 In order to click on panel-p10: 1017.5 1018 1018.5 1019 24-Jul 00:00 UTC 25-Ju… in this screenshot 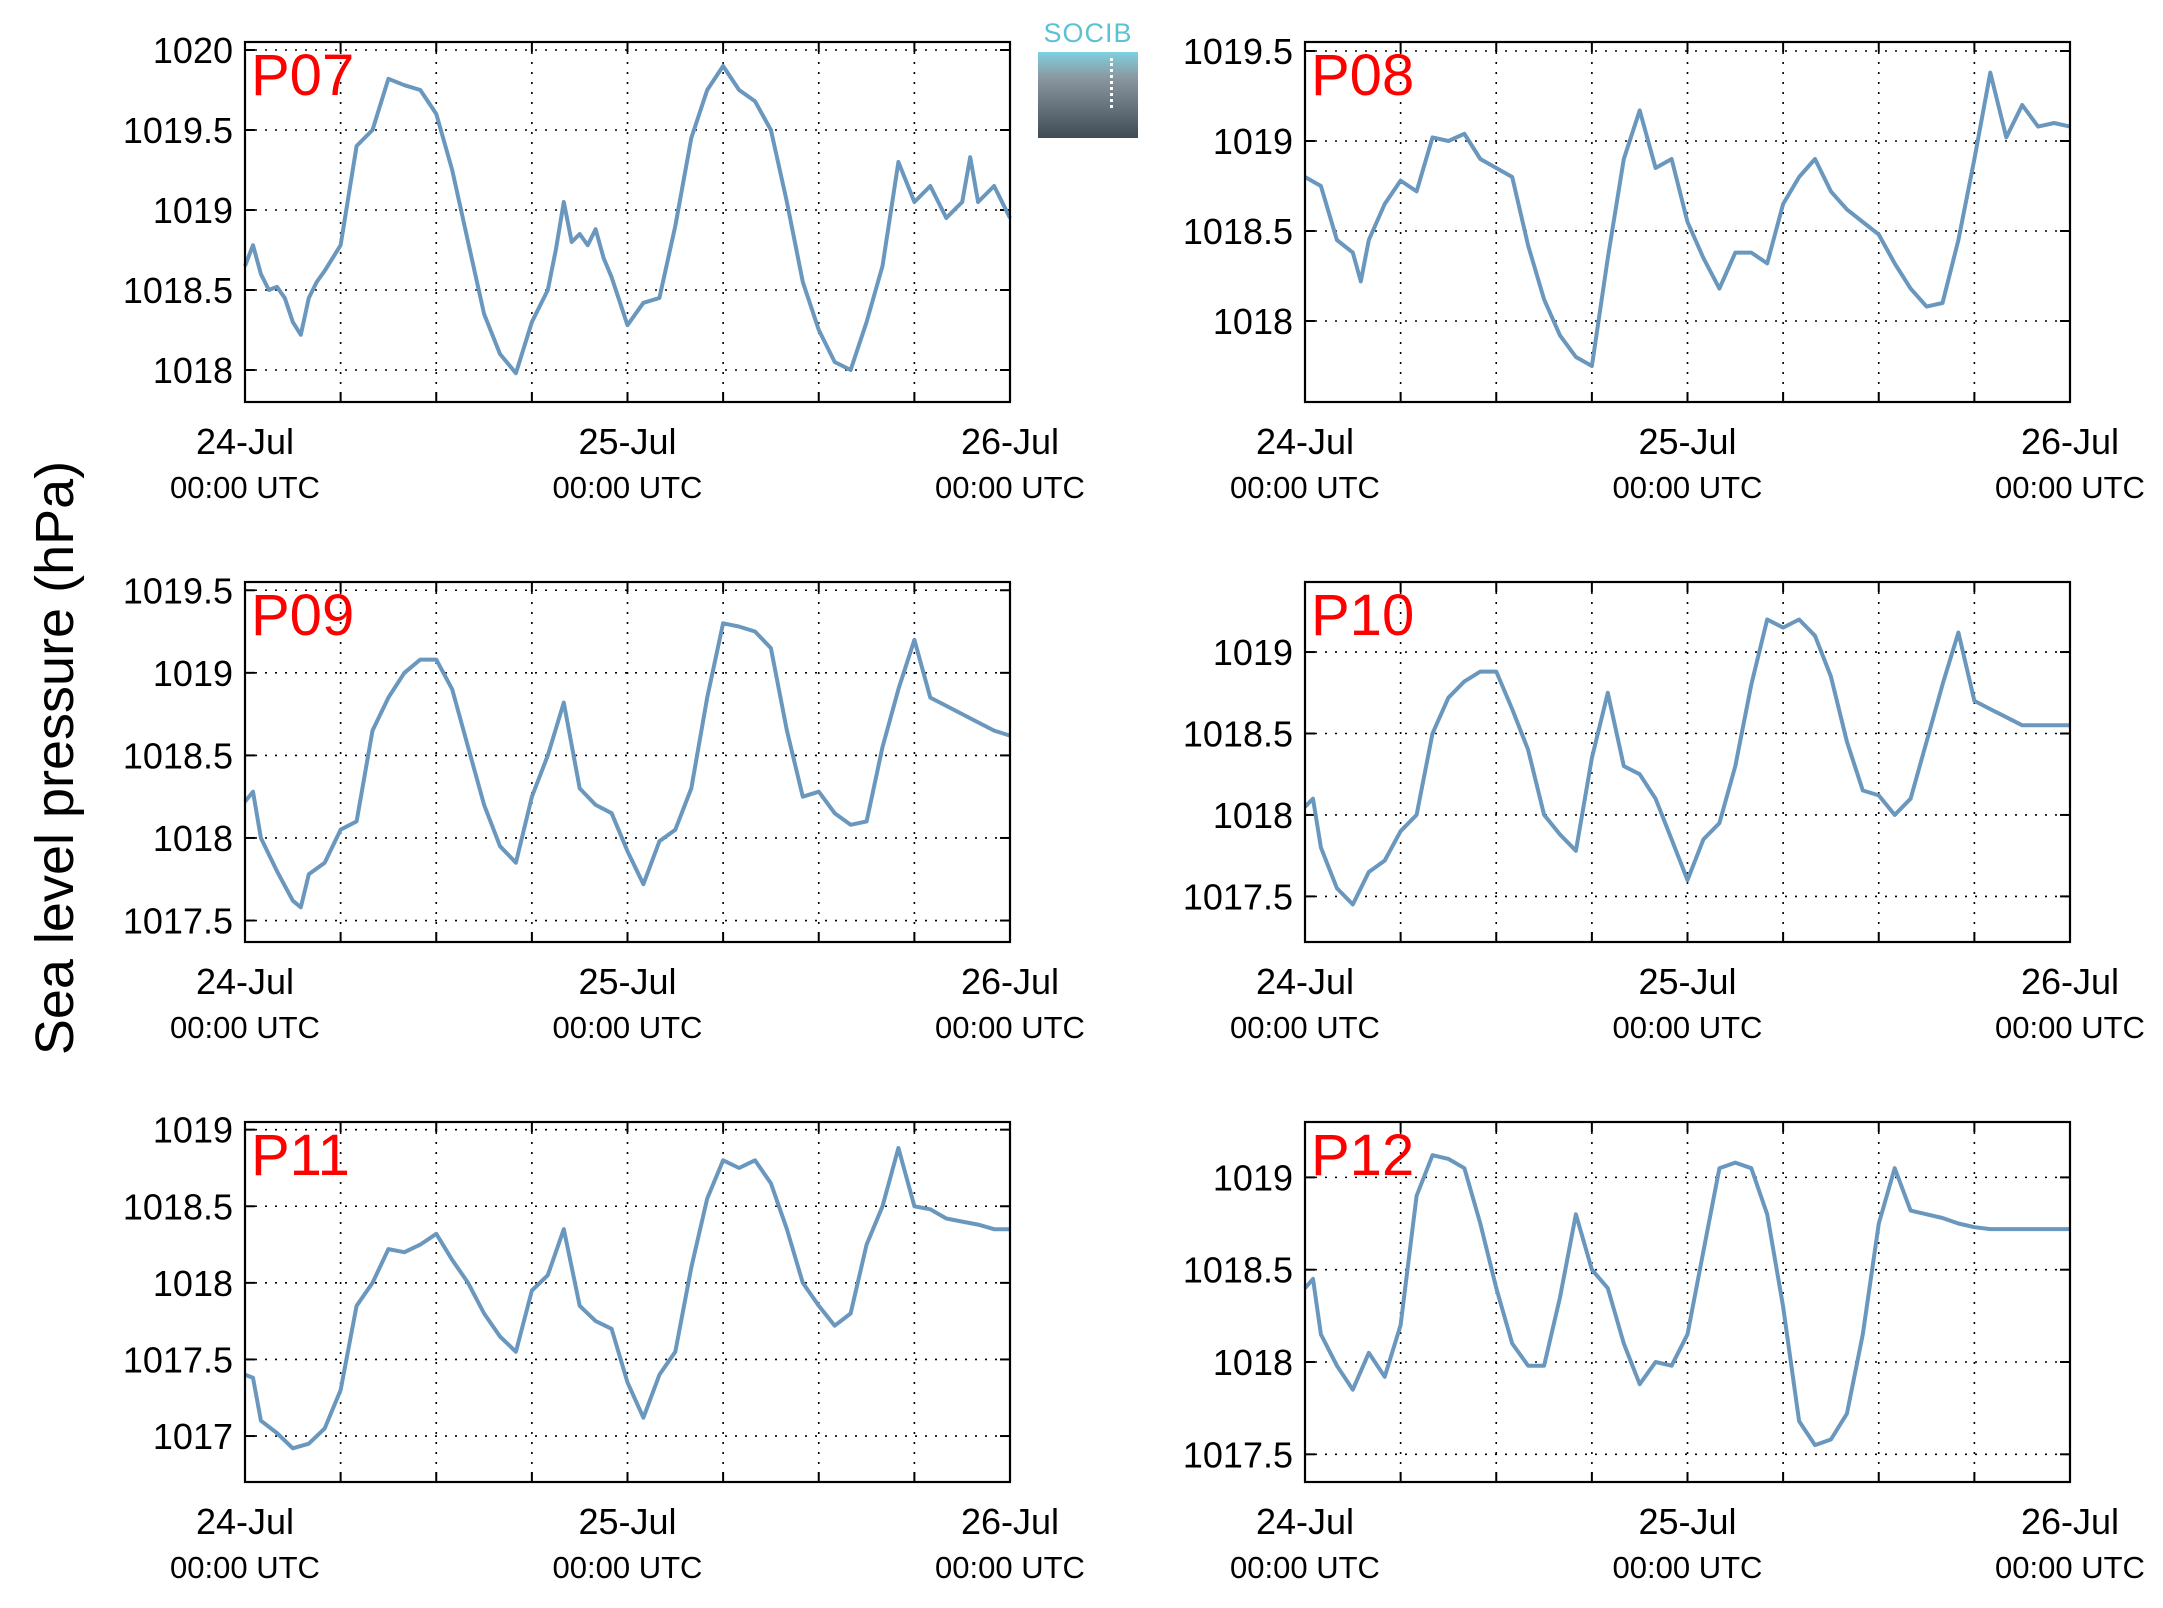, I will do `click(1664, 812)`.